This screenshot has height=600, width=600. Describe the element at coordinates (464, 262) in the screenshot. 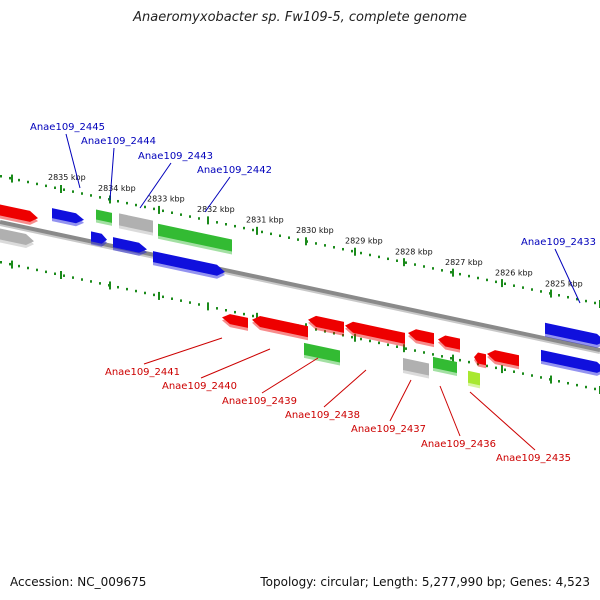

I see `scale-tick-label: 2827 kbp` at that location.